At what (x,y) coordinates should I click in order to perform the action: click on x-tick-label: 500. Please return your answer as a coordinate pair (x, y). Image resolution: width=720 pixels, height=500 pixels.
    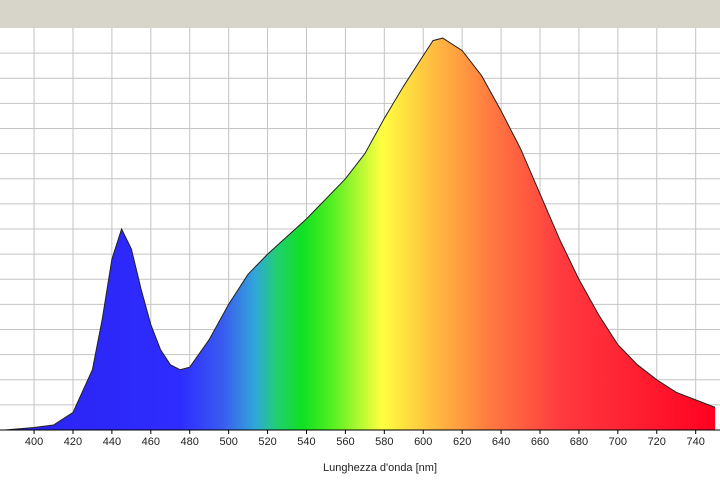
    Looking at the image, I should click on (228, 442).